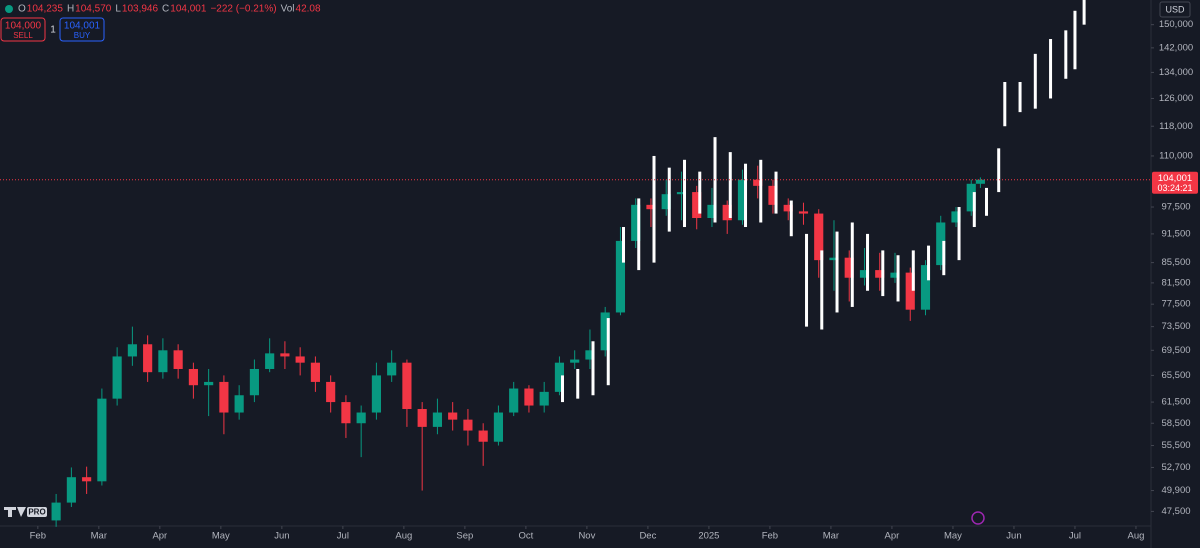 The image size is (1200, 548). I want to click on change: −222 (−0.21%), so click(243, 9).